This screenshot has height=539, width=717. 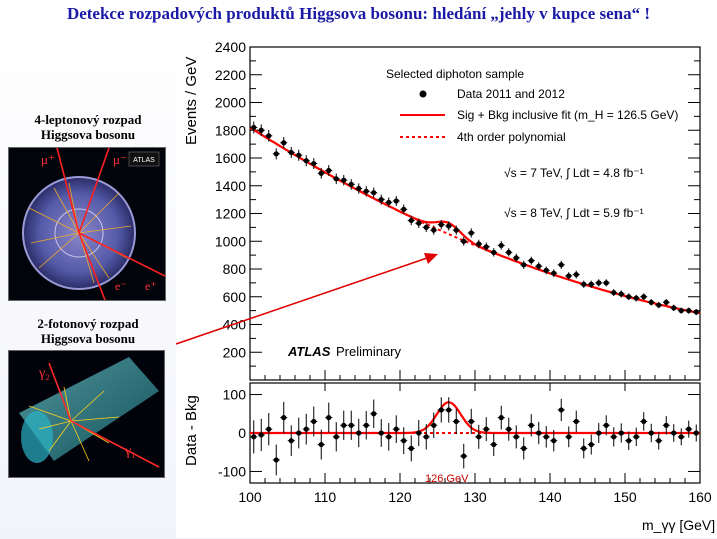 What do you see at coordinates (121, 286) in the screenshot?
I see `label-e-minus: e⁻` at bounding box center [121, 286].